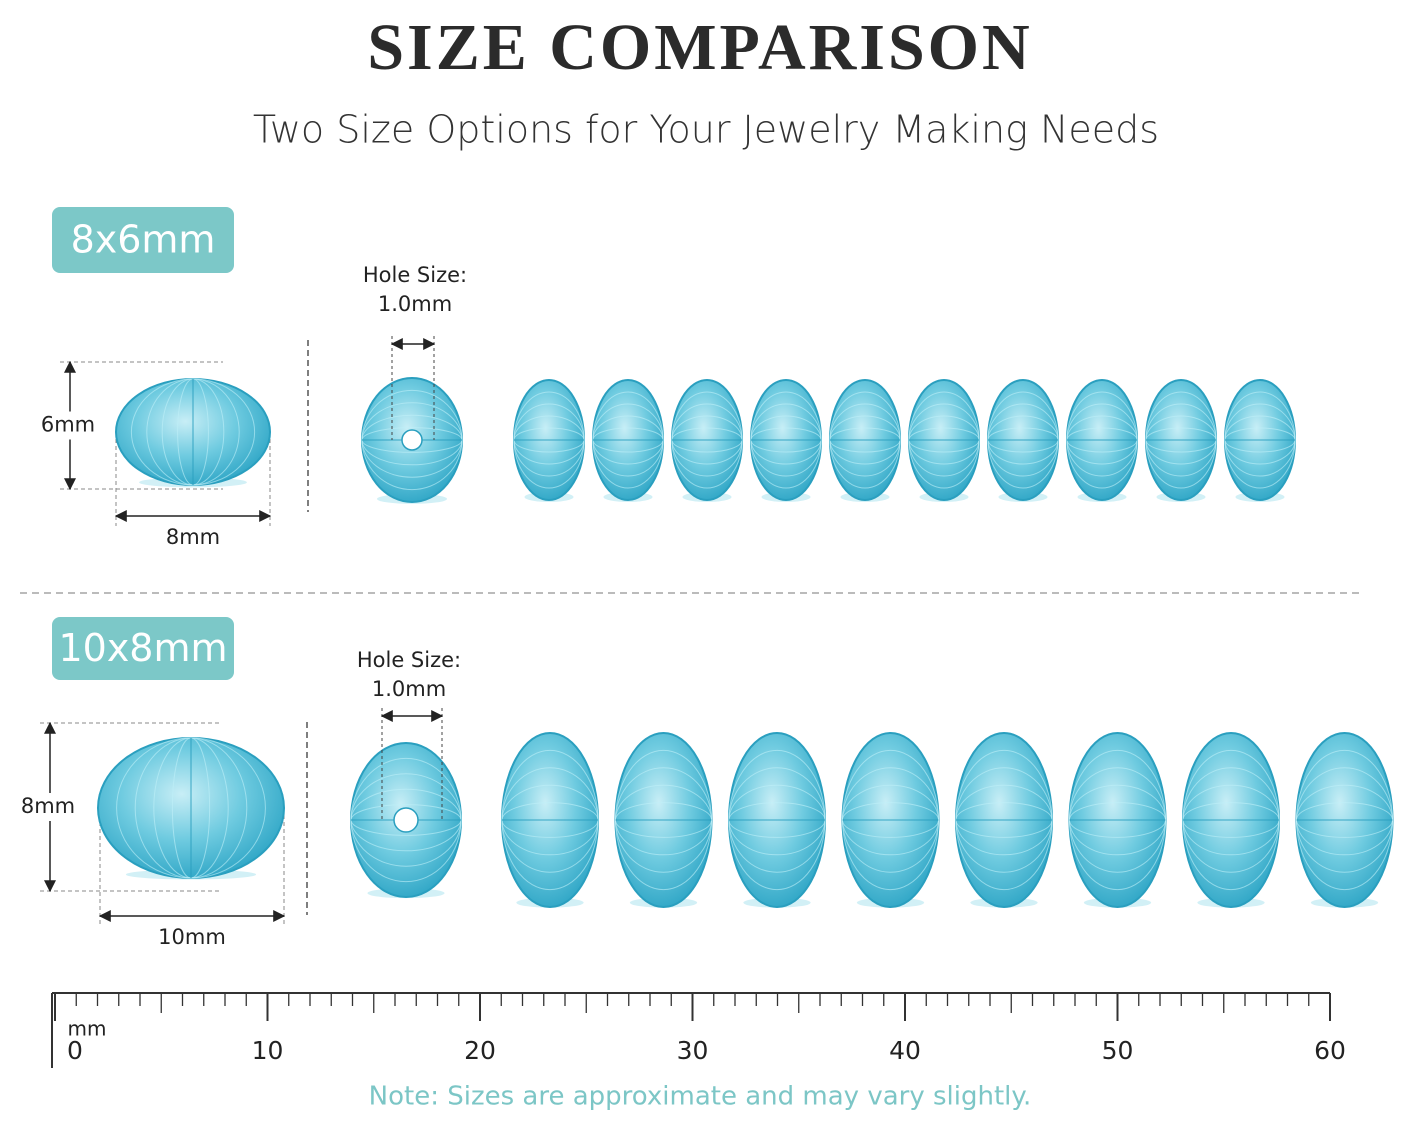 The height and width of the screenshot is (1122, 1402). I want to click on ruler-label: 20, so click(480, 1050).